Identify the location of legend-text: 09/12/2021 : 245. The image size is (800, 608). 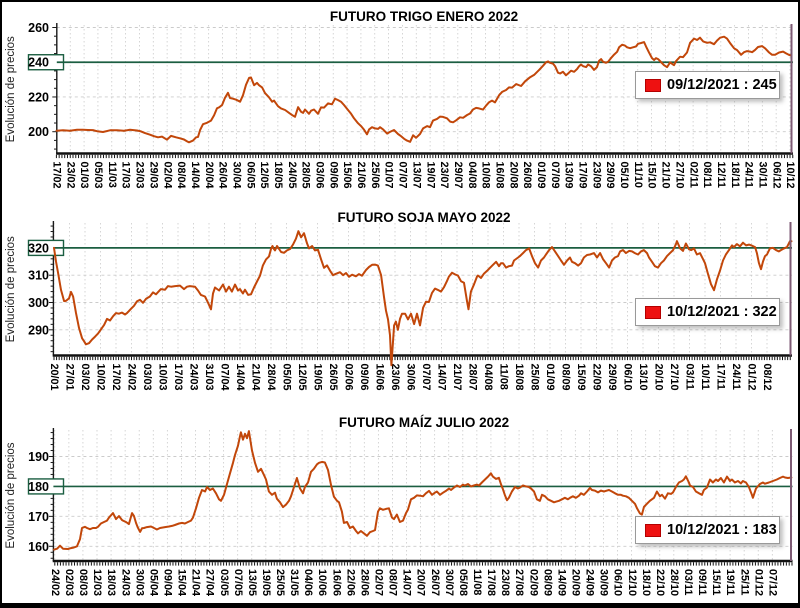
(722, 85).